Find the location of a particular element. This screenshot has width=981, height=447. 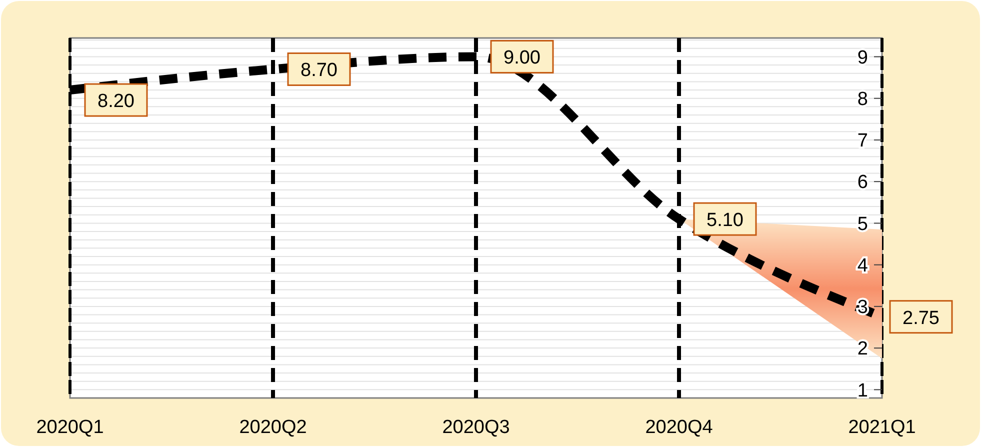

data-label: 8.70 is located at coordinates (319, 71).